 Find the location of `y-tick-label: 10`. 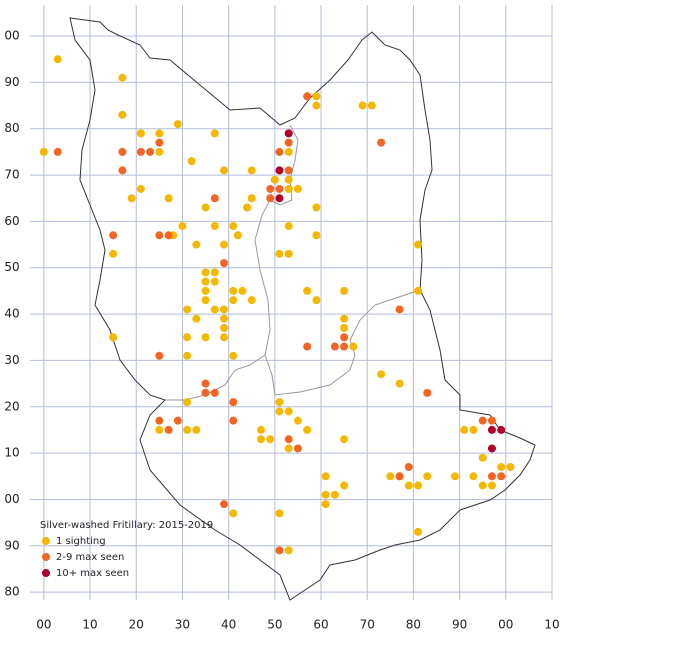

y-tick-label: 10 is located at coordinates (11, 453).